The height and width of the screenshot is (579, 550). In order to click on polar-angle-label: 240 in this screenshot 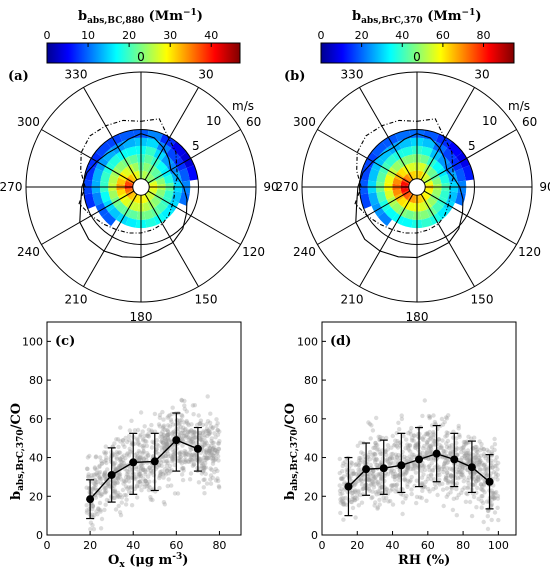, I will do `click(28, 252)`.